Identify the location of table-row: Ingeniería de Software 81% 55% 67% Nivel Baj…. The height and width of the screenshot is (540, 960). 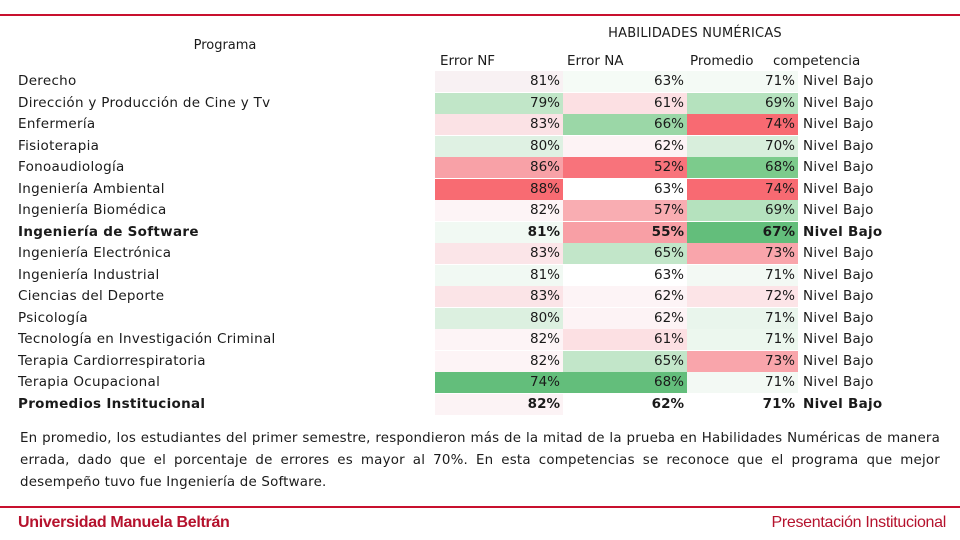
(480, 232).